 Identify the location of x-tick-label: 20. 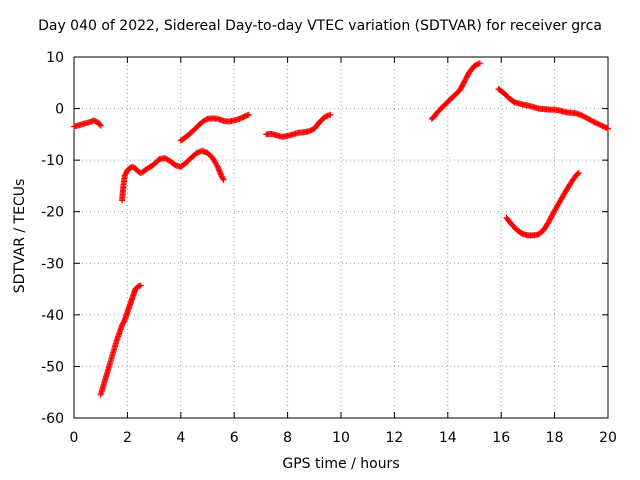
(608, 438).